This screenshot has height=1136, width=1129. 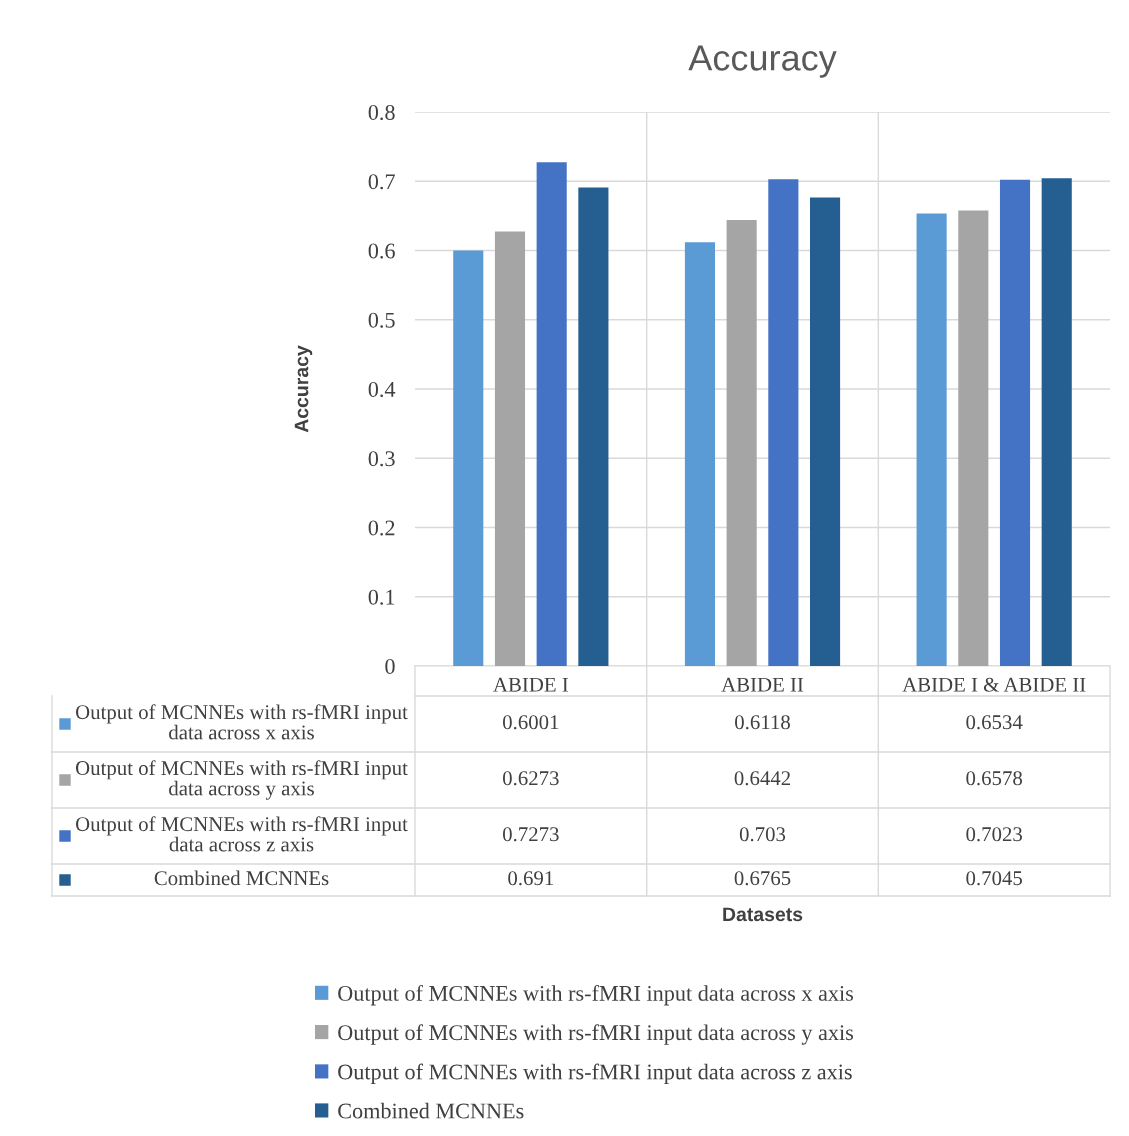 I want to click on data-label: 0.6442, so click(x=762, y=778).